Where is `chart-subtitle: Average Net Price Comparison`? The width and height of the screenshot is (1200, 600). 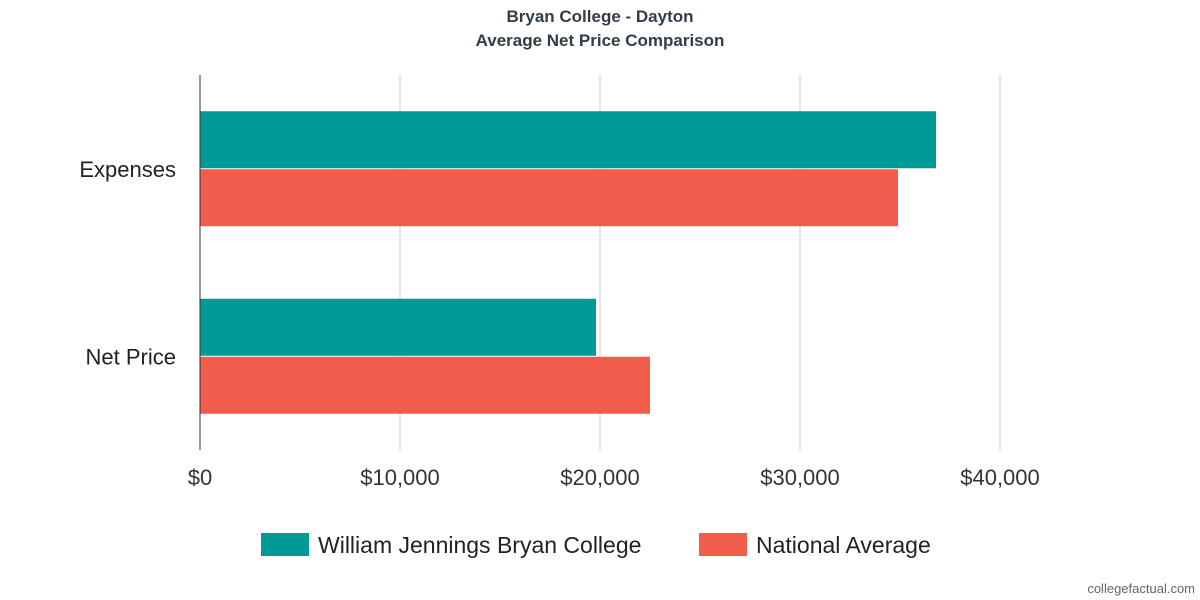 chart-subtitle: Average Net Price Comparison is located at coordinates (600, 40).